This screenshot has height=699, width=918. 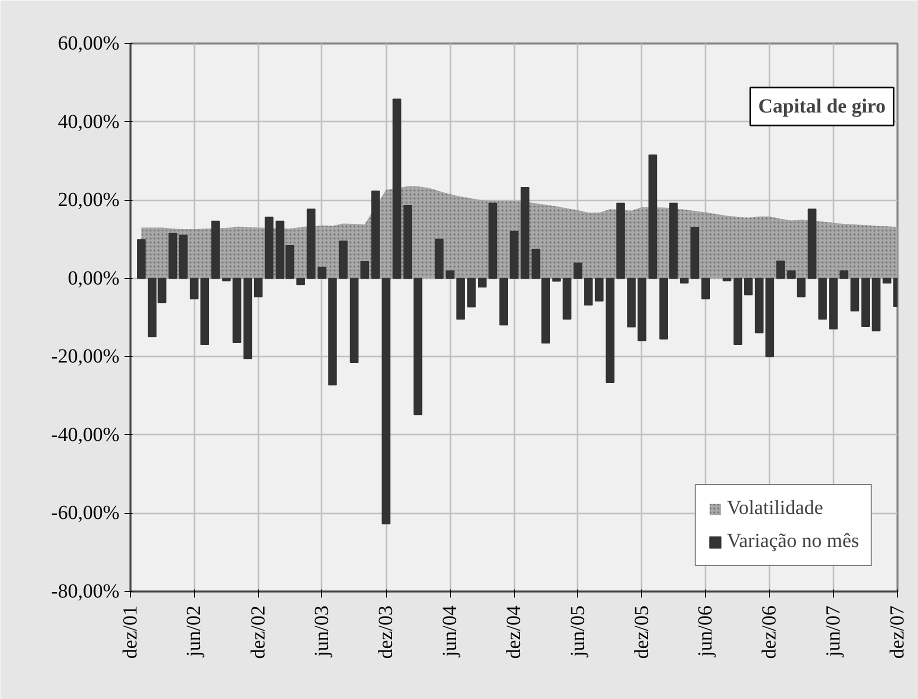 I want to click on y-tick-label: -60,00%, so click(x=85, y=513).